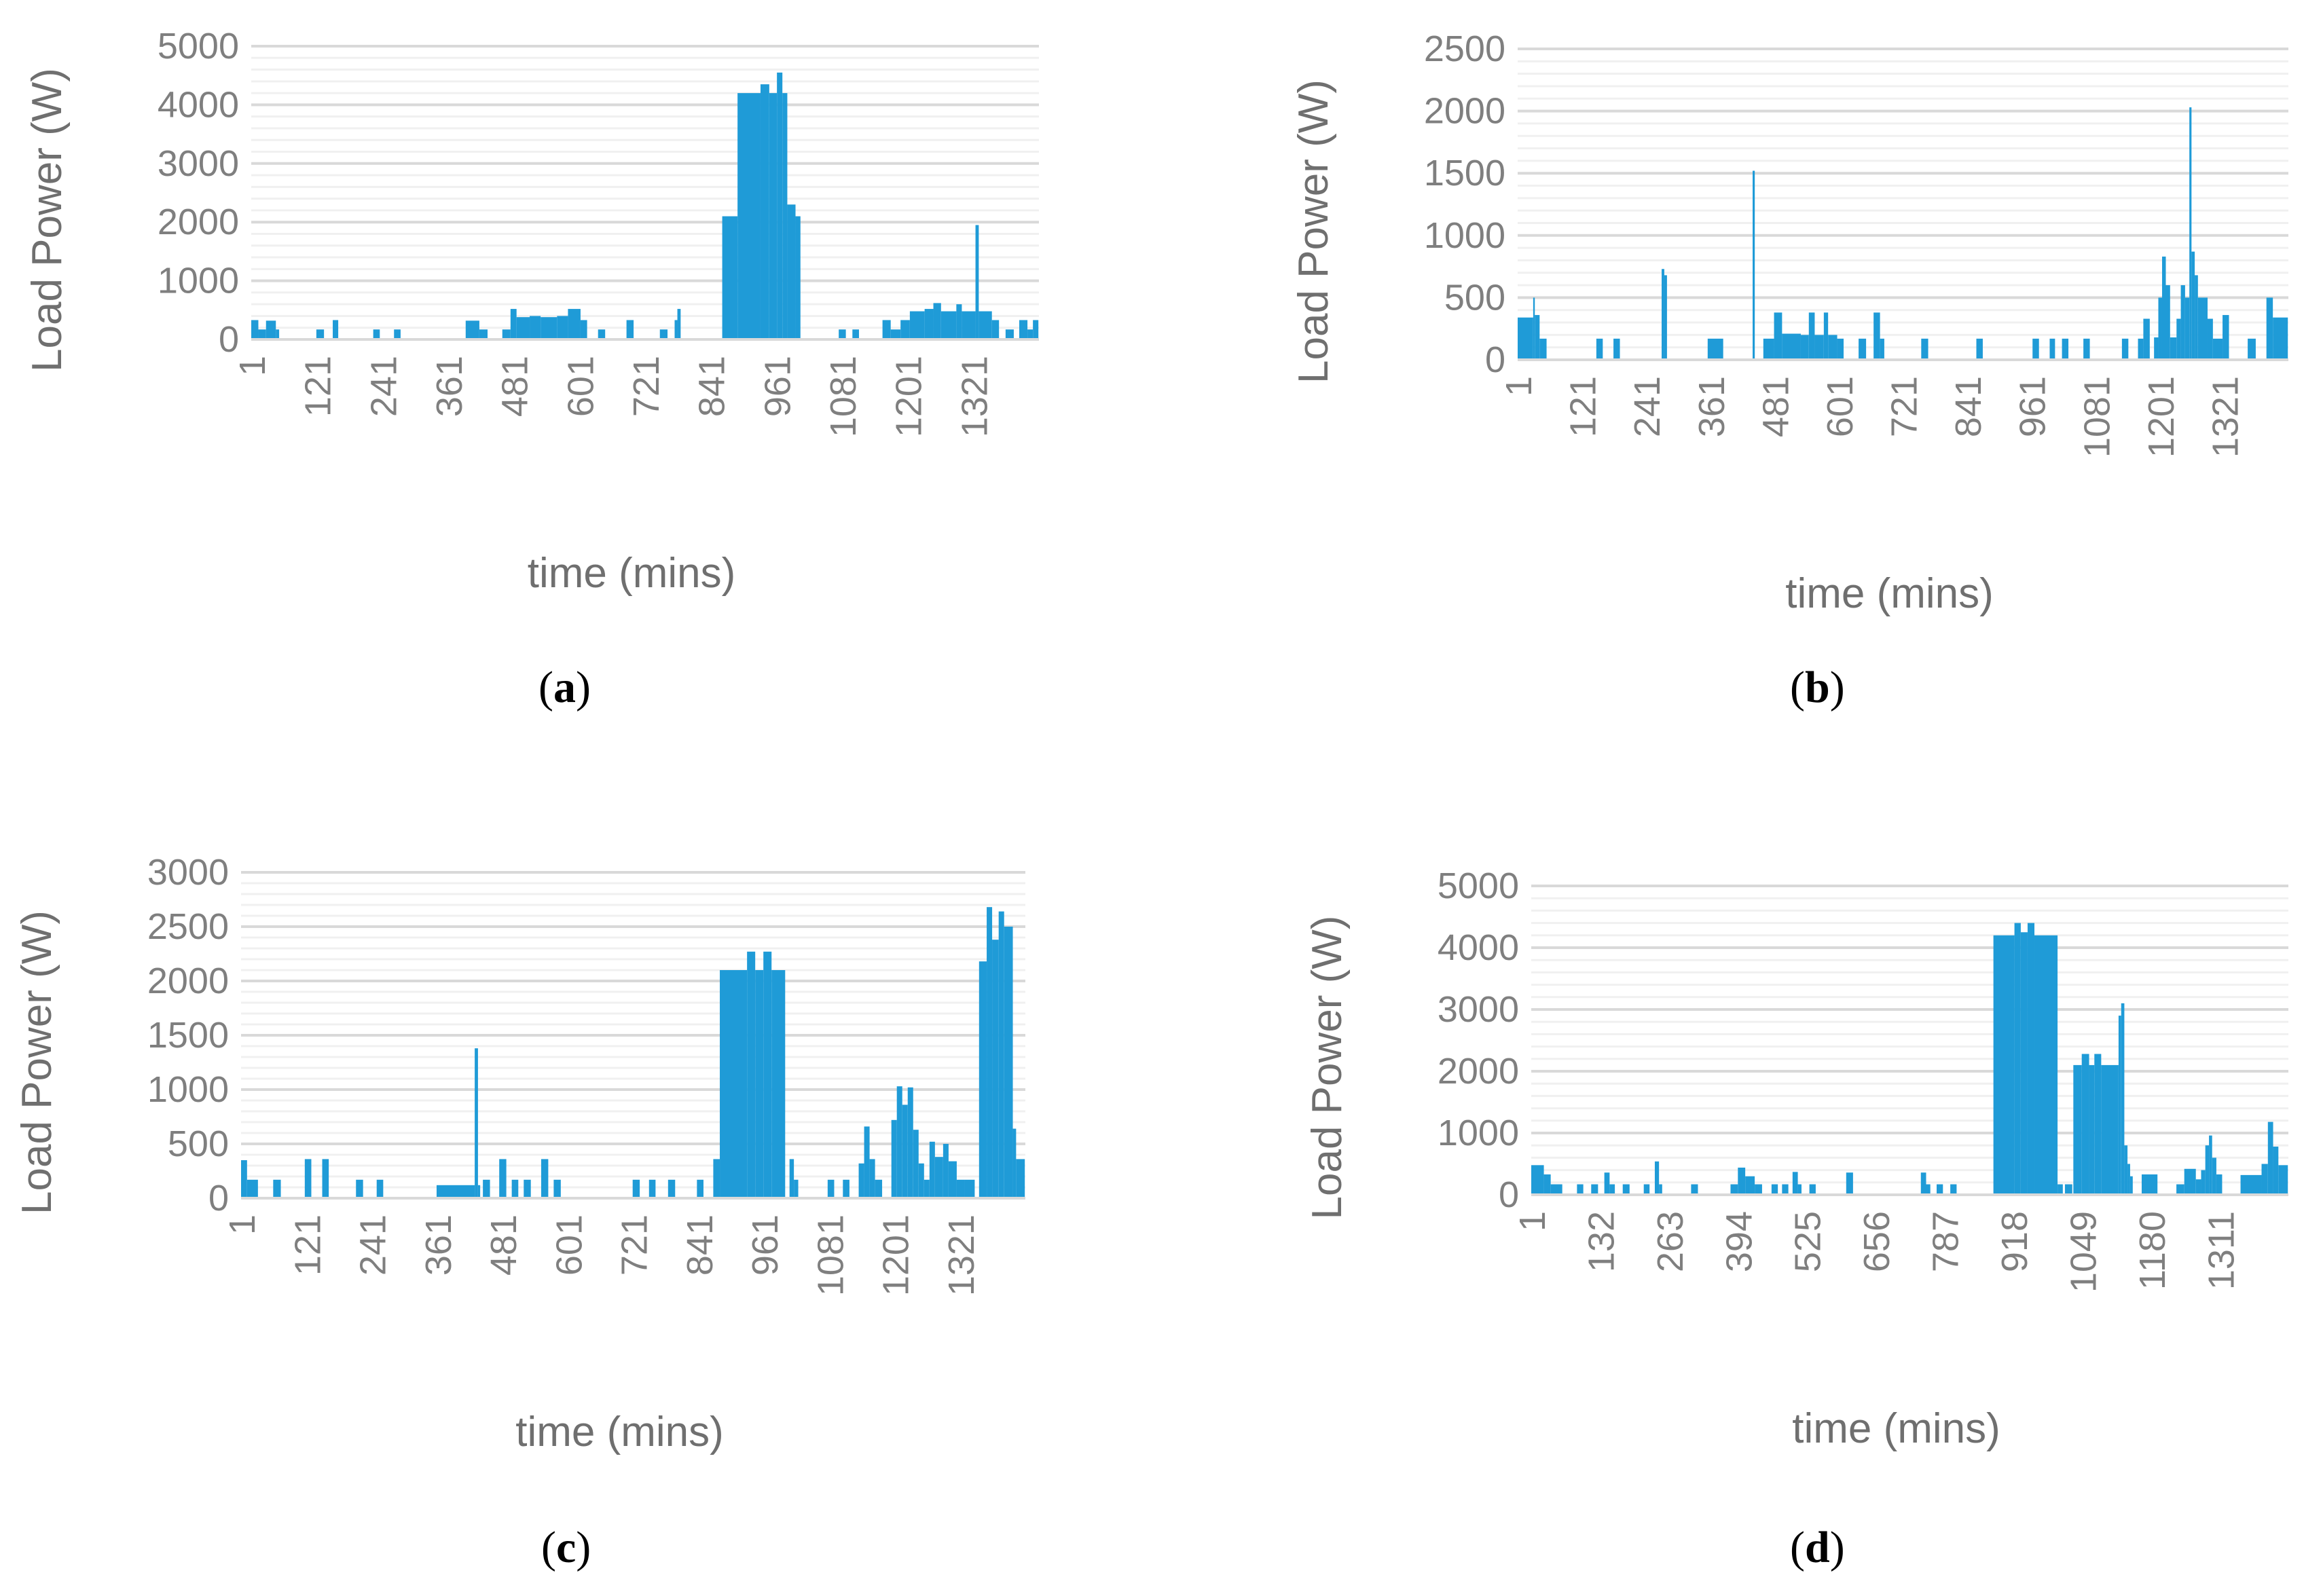  I want to click on x-tick-label: 481, so click(515, 386).